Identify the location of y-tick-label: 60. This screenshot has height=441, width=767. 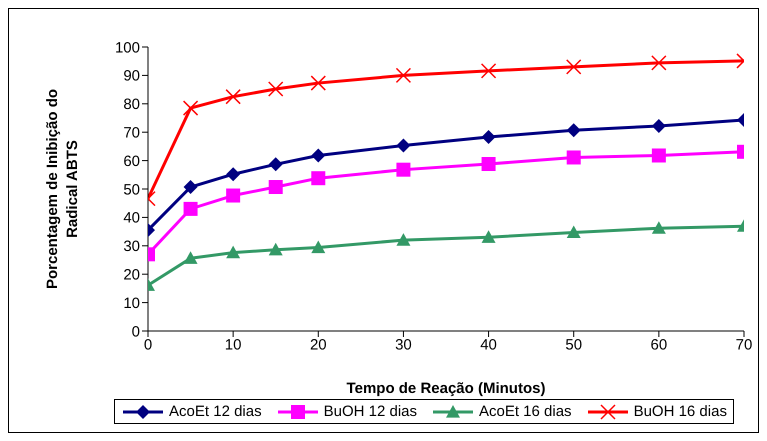
(131, 161).